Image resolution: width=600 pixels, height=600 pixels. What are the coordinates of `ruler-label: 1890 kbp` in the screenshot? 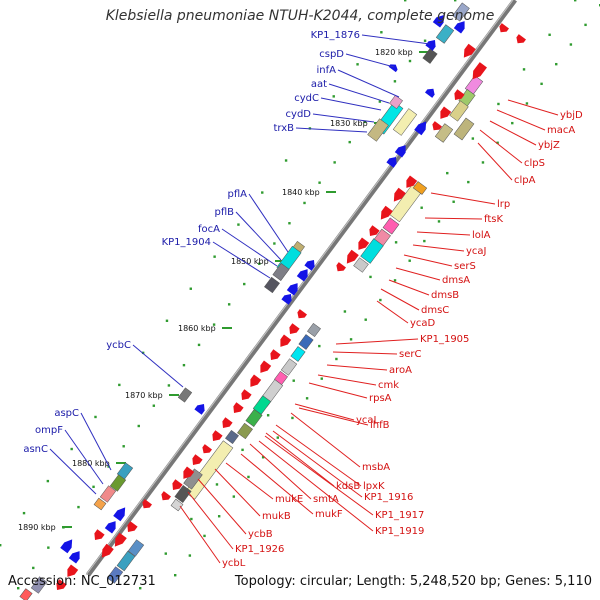 It's located at (37, 527).